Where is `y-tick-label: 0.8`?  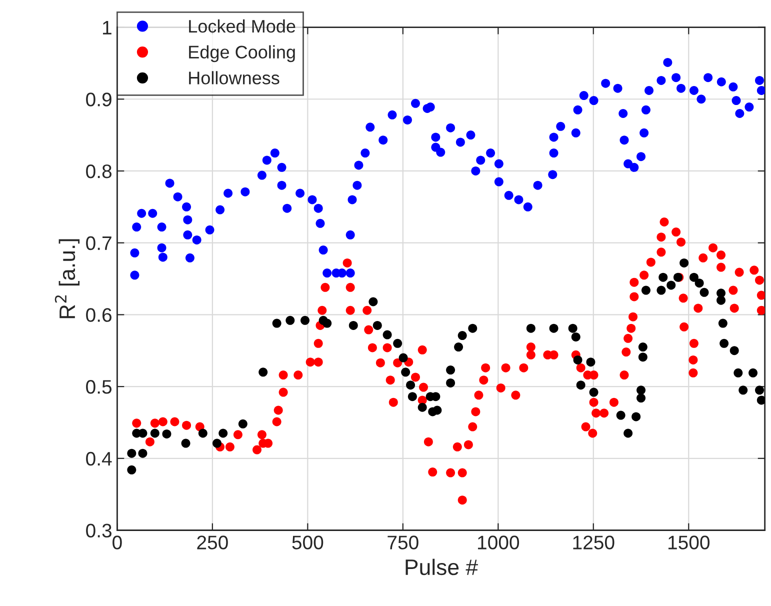 y-tick-label: 0.8 is located at coordinates (99, 171).